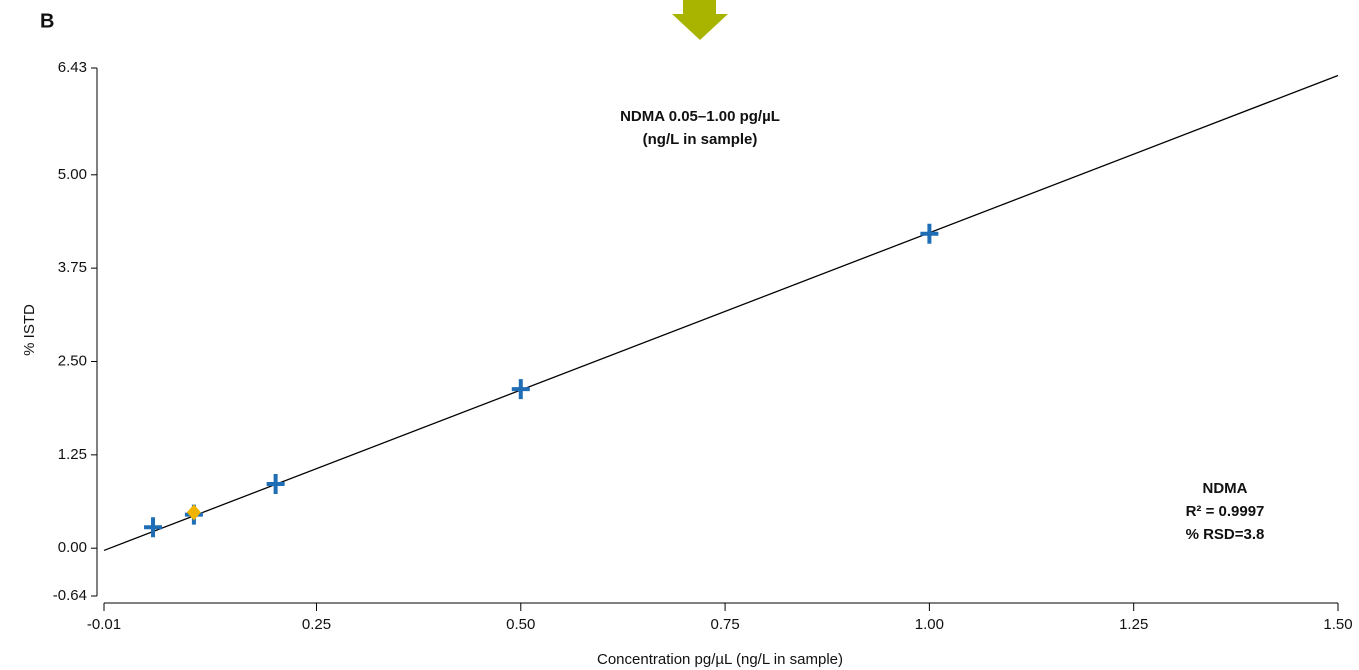 The image size is (1359, 670). I want to click on chart-title: NDMA 0.05–1.00 pg/µL, so click(700, 116).